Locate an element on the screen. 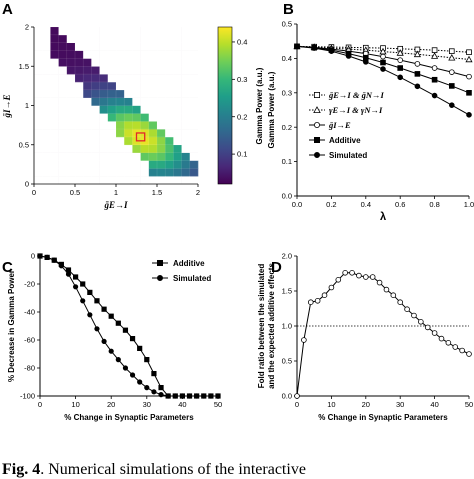  triangle-marker is located at coordinates (452, 57).